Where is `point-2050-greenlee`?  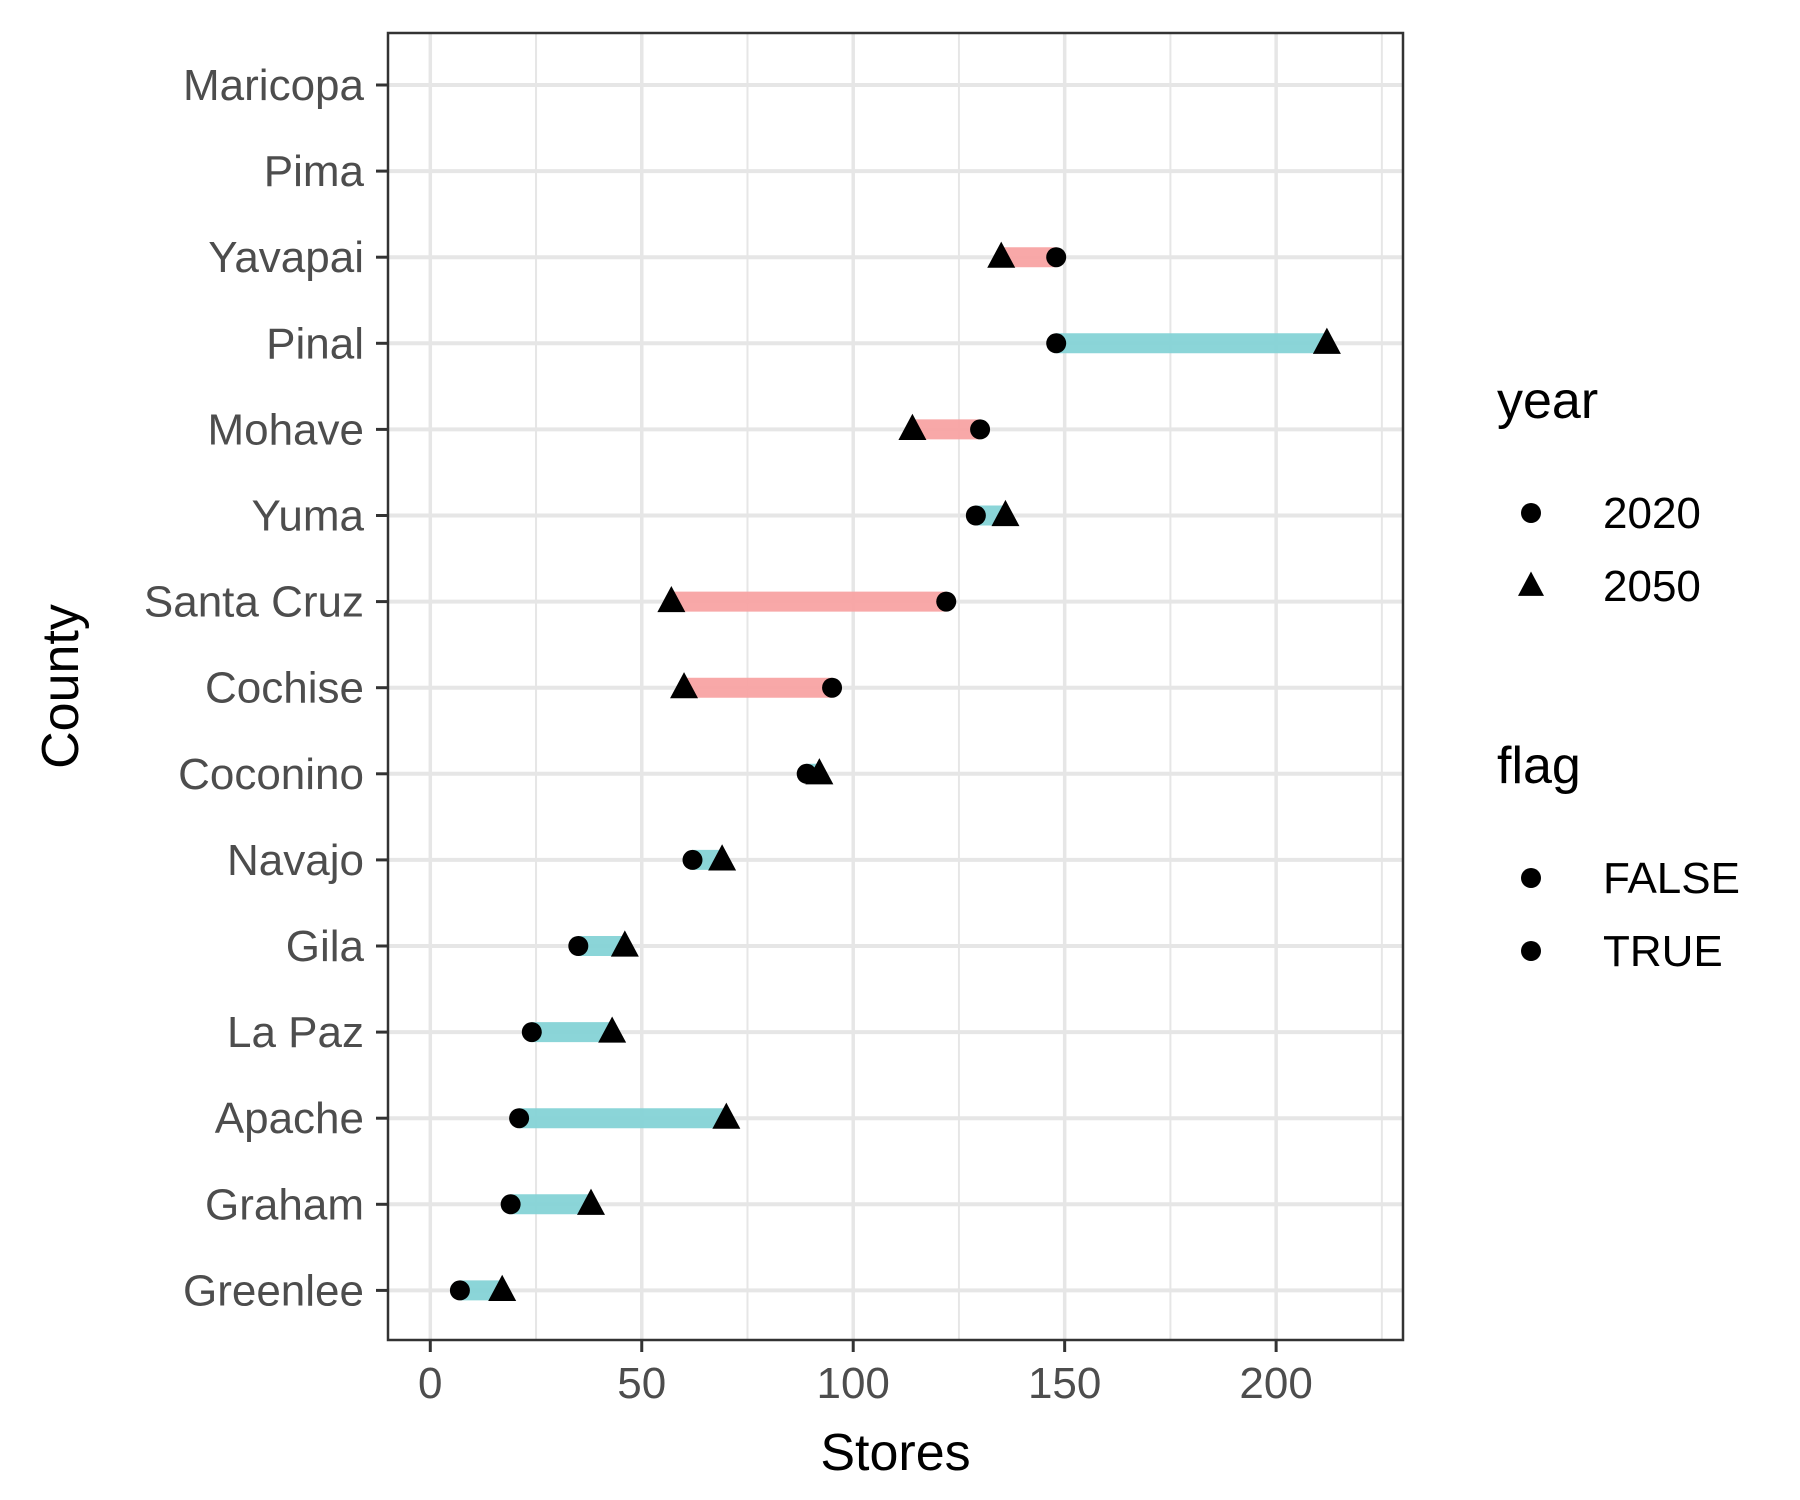
point-2050-greenlee is located at coordinates (502, 1287).